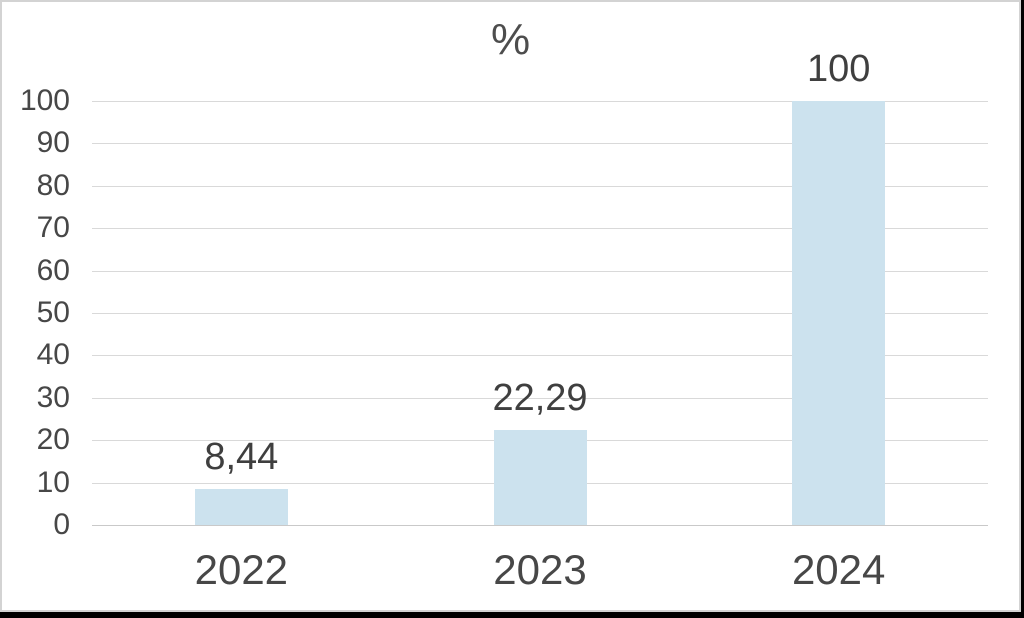 The height and width of the screenshot is (618, 1024). What do you see at coordinates (44, 100) in the screenshot?
I see `y-tick-label: 100` at bounding box center [44, 100].